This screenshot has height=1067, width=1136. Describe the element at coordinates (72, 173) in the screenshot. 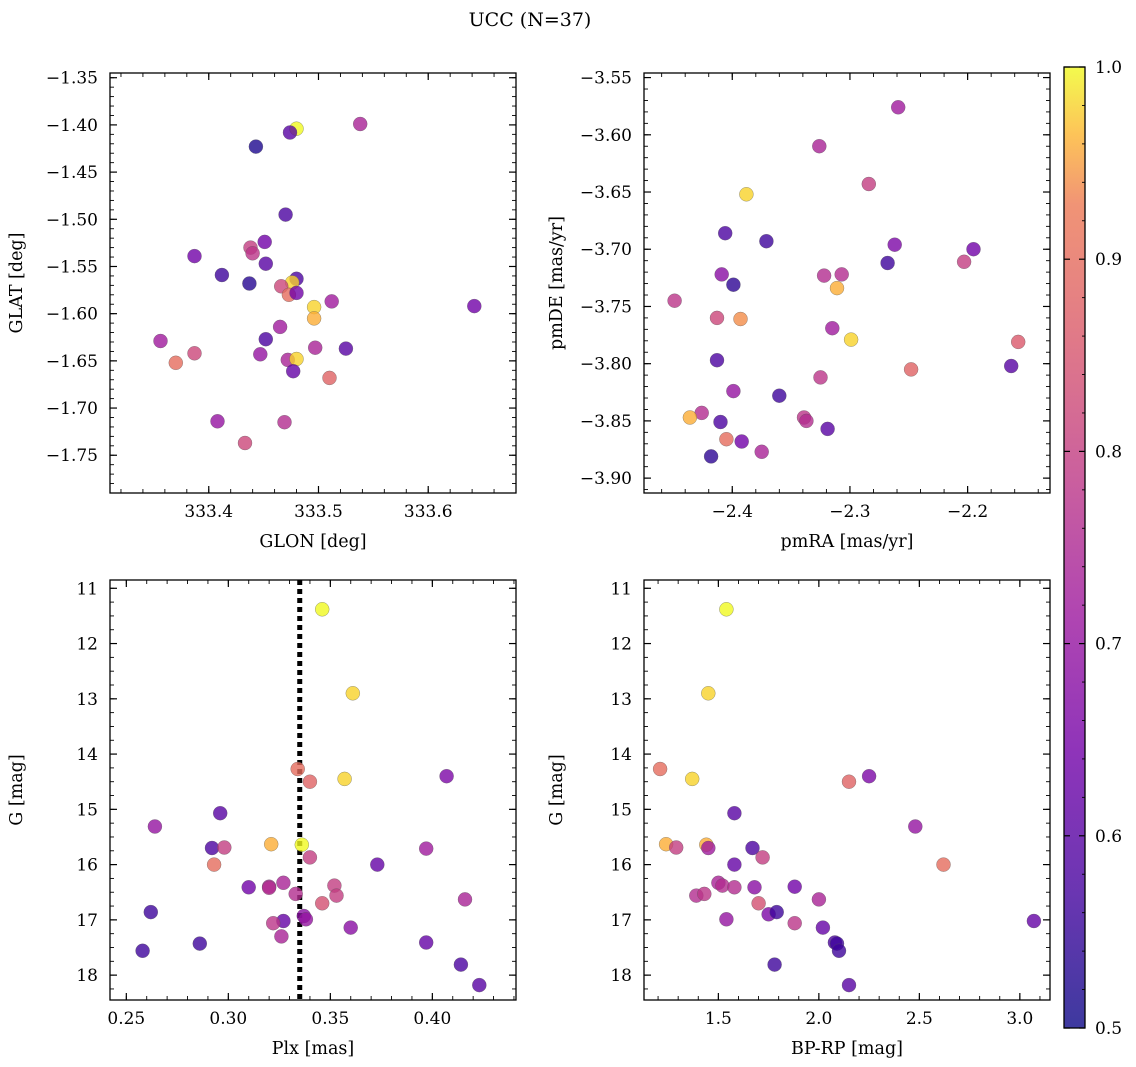

I see `y-tick-label: −1.45` at that location.